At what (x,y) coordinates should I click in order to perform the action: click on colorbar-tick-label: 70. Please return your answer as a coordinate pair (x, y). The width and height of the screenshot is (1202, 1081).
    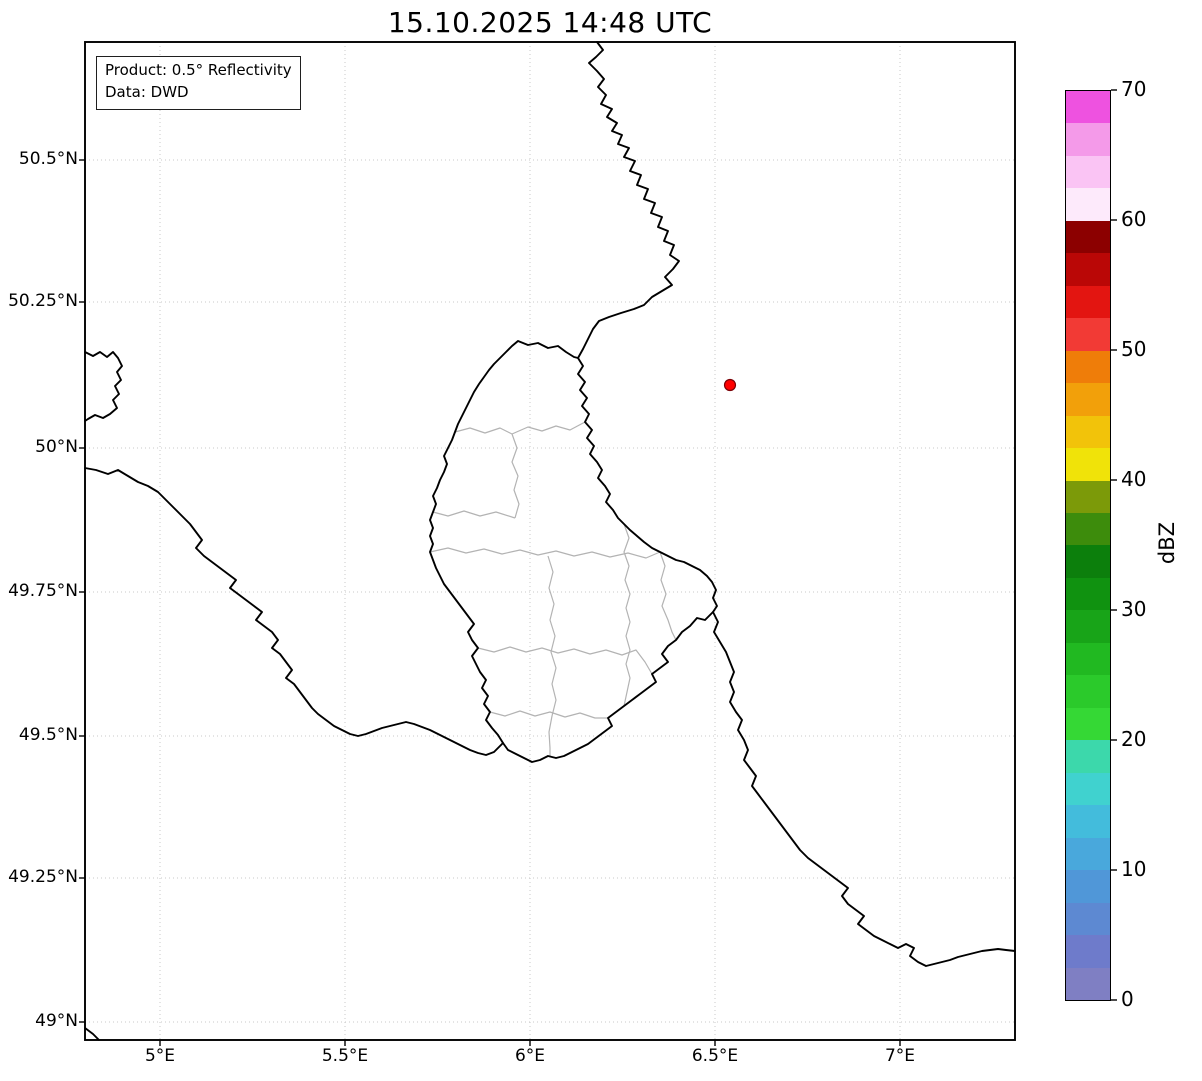
    Looking at the image, I should click on (1134, 89).